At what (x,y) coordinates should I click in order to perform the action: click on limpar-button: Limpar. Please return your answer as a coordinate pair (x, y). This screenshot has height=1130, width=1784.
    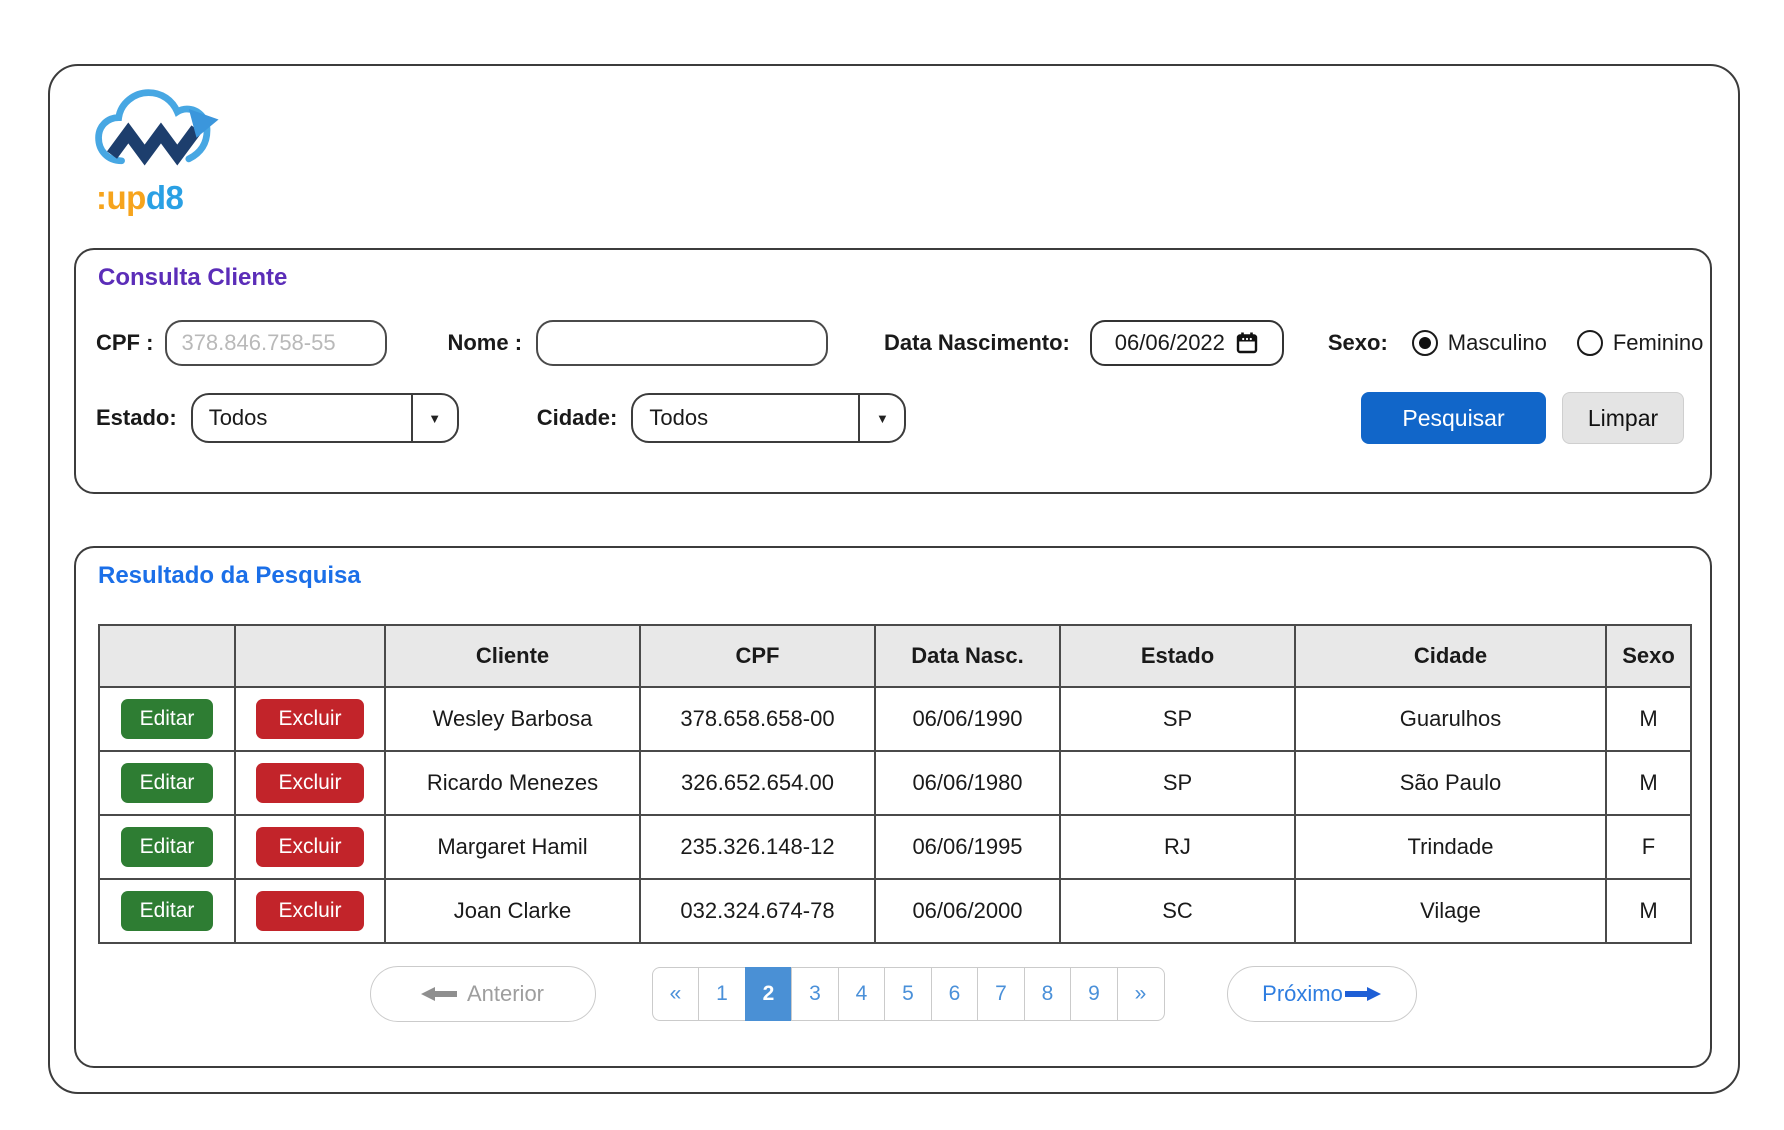
    Looking at the image, I should click on (1623, 418).